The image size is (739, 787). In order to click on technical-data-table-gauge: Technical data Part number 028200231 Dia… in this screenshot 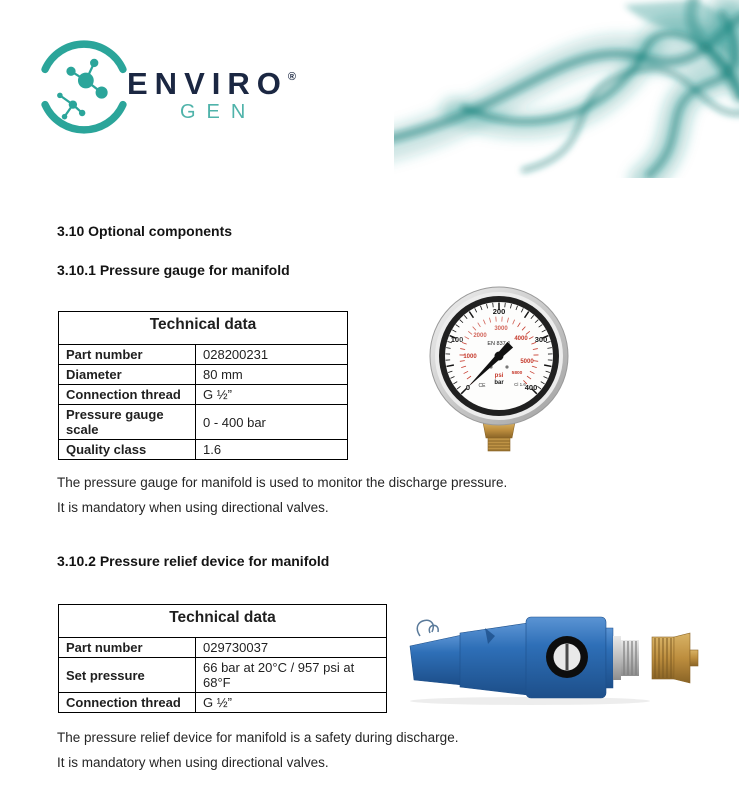, I will do `click(203, 385)`.